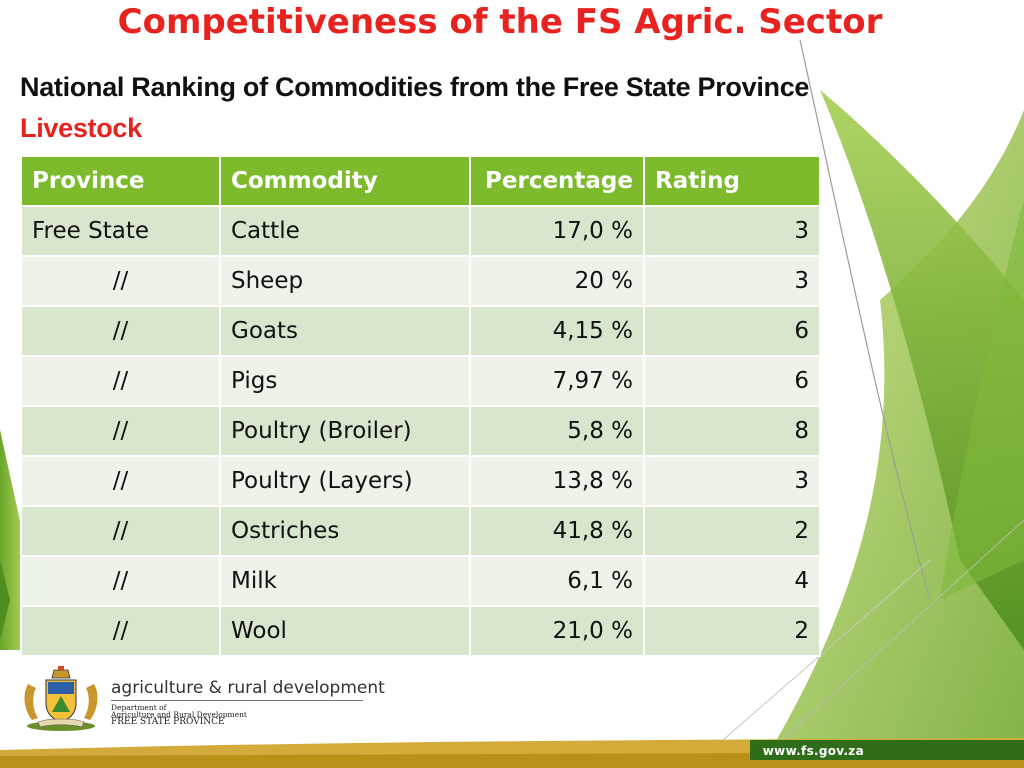 This screenshot has height=768, width=1024. I want to click on coat-of-arms-icon, so click(61, 698).